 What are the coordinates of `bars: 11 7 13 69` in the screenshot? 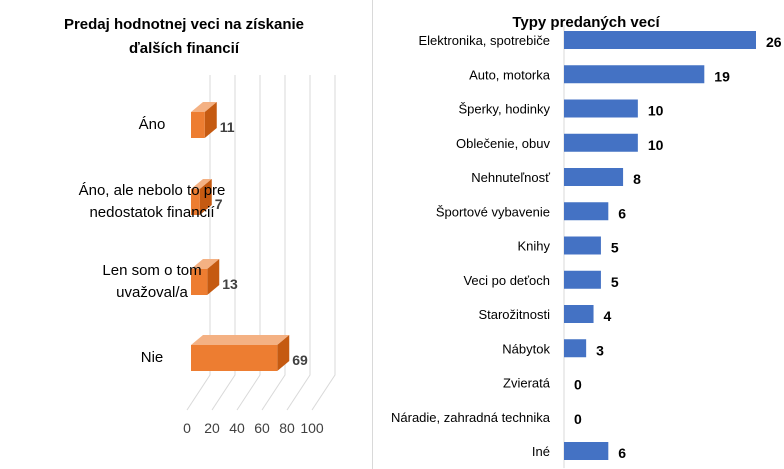 It's located at (249, 236).